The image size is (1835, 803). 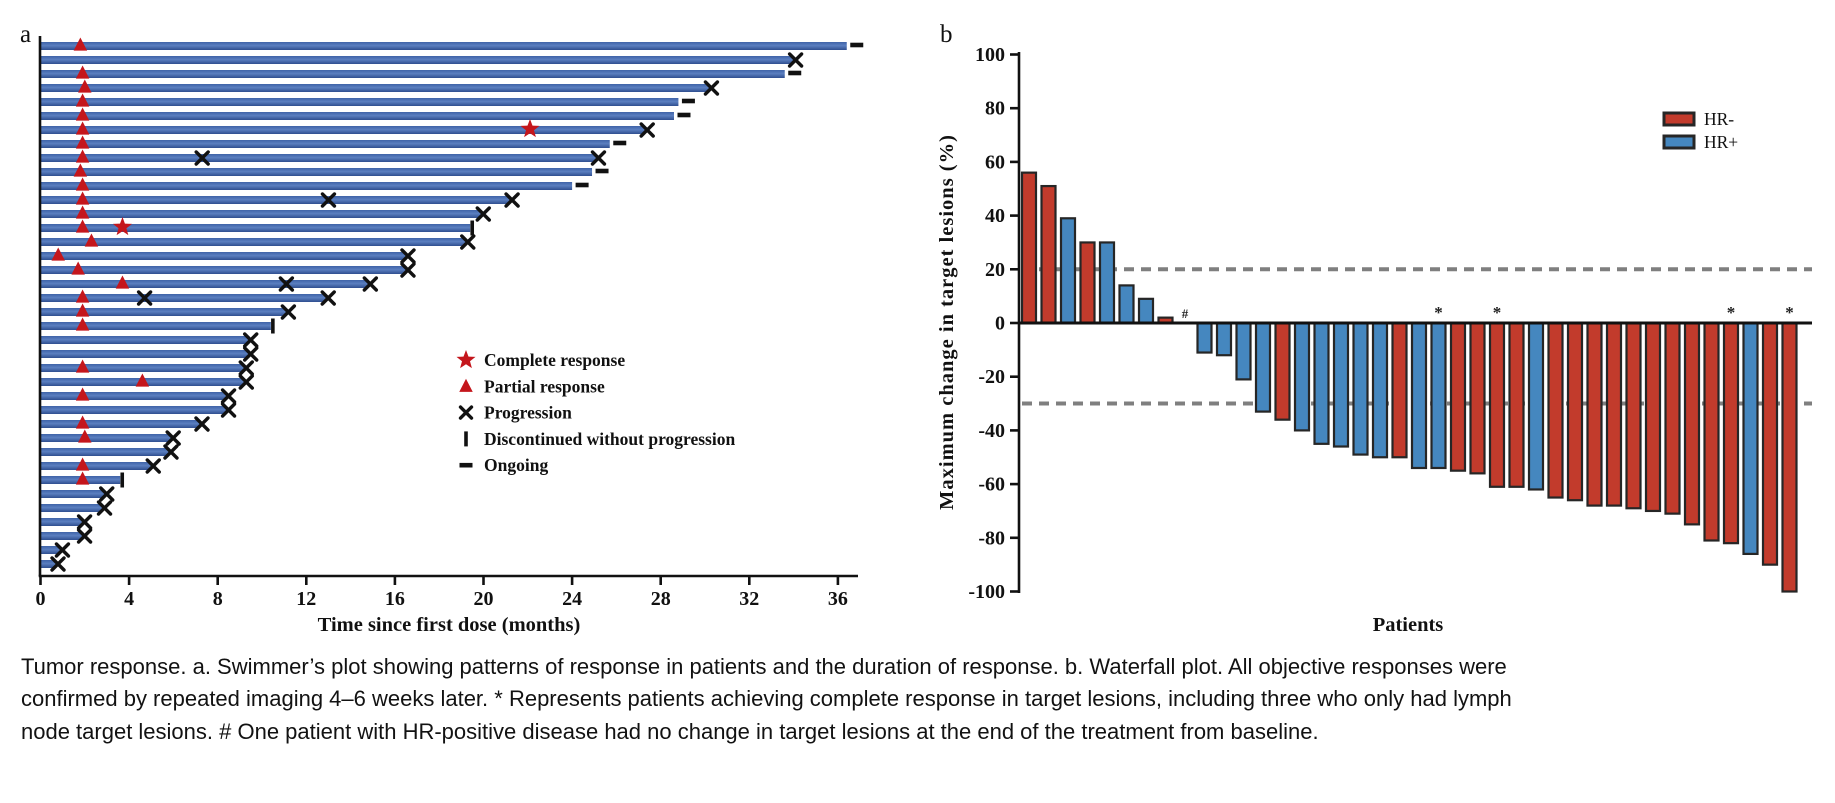 I want to click on waterfall-y-tick-label: -100, so click(x=986, y=592).